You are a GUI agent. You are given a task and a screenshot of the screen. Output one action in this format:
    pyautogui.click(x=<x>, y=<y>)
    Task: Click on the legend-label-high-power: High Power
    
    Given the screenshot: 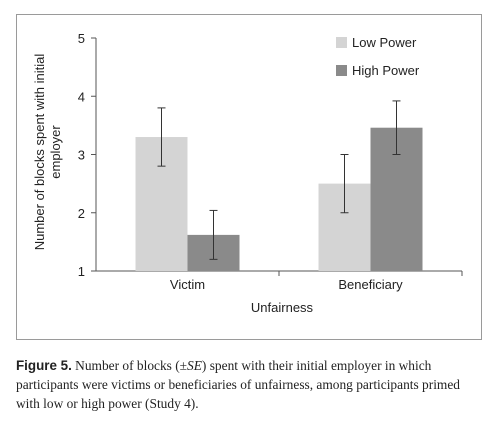 What is the action you would take?
    pyautogui.click(x=386, y=70)
    